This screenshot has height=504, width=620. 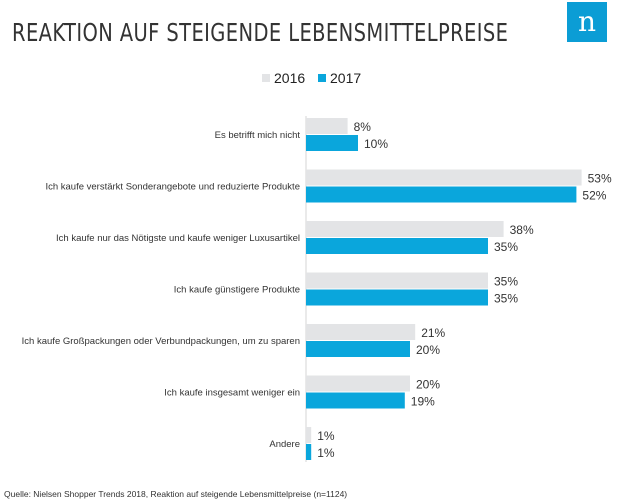 What do you see at coordinates (322, 78) in the screenshot?
I see `legend-swatch-2017` at bounding box center [322, 78].